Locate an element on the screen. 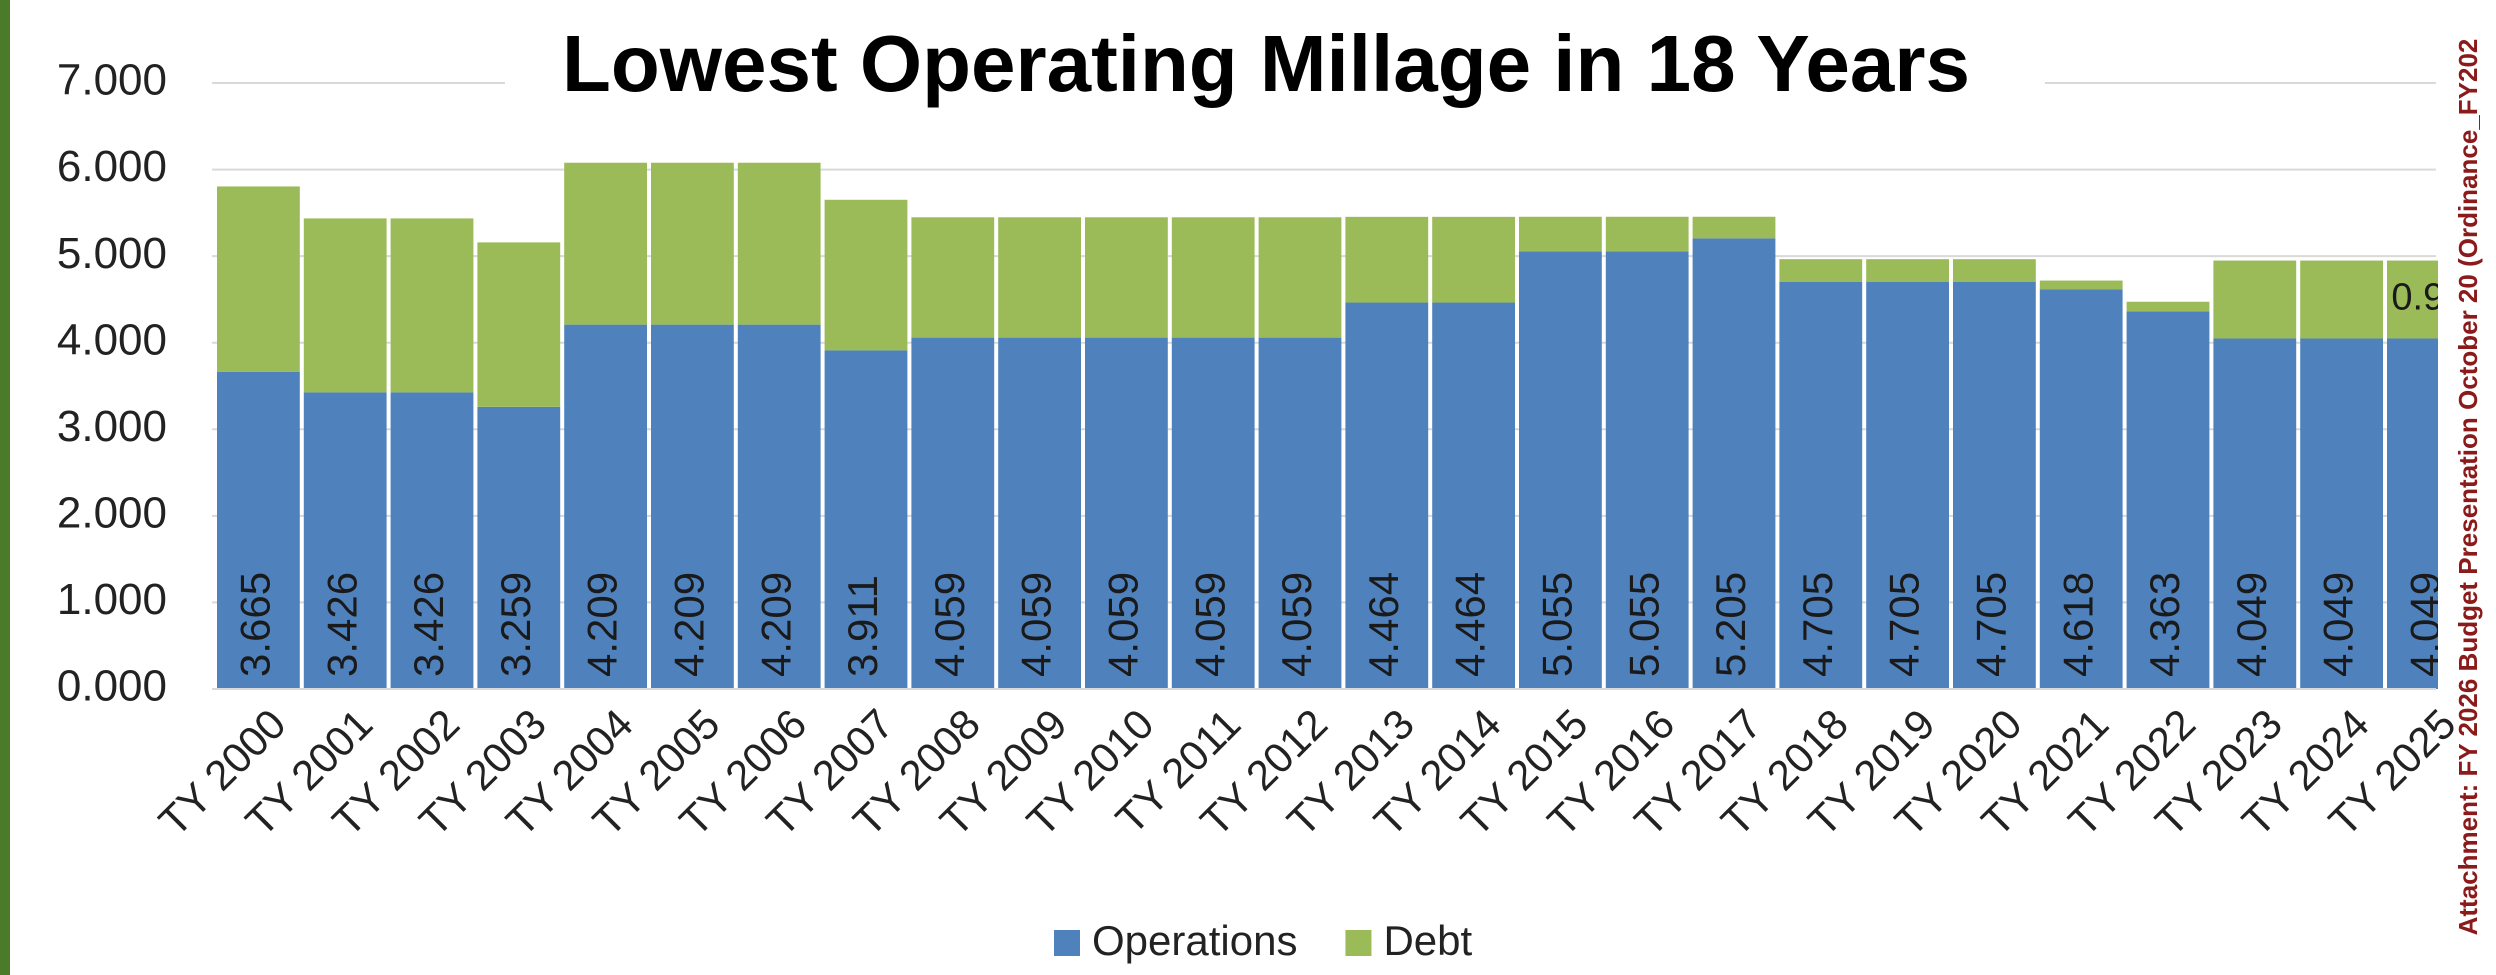 The image size is (2496, 975). y-tick-label: 6.000 is located at coordinates (112, 166).